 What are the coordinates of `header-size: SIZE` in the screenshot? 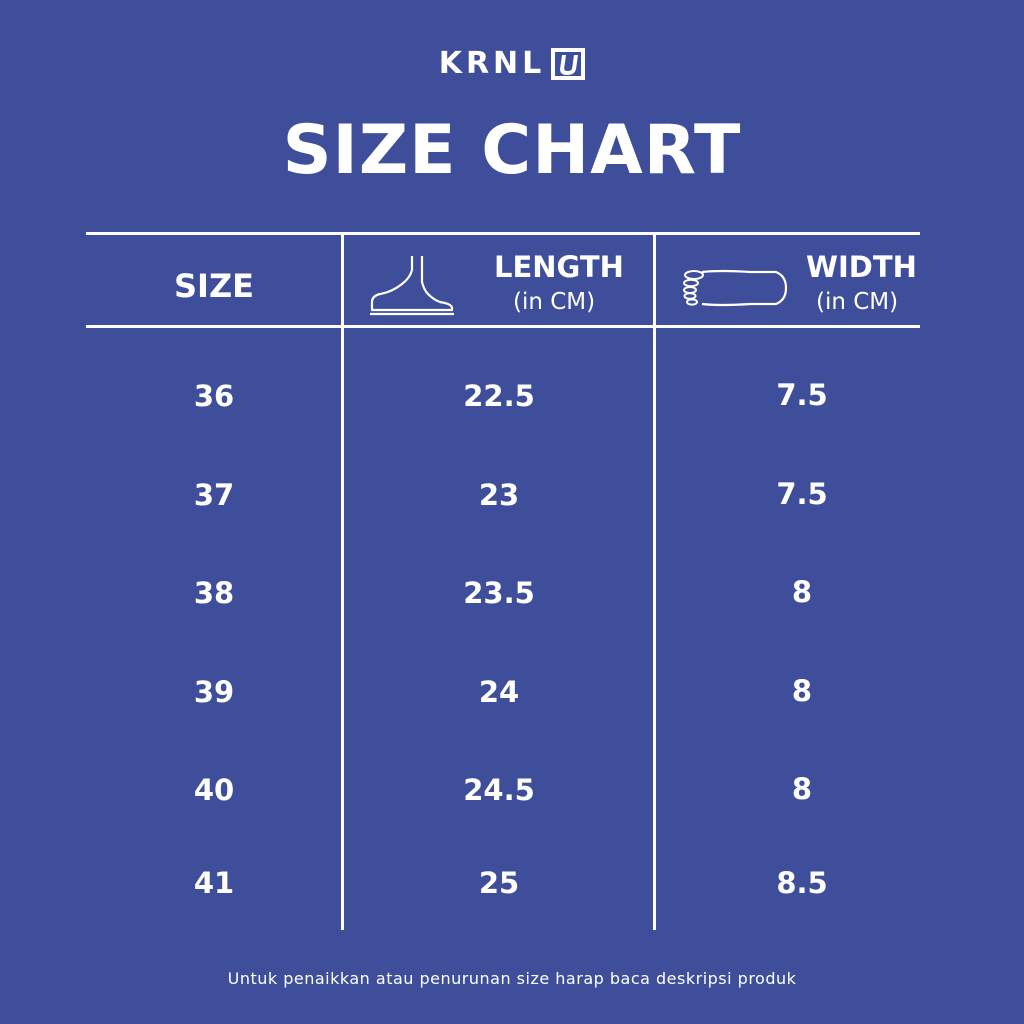 It's located at (213, 286).